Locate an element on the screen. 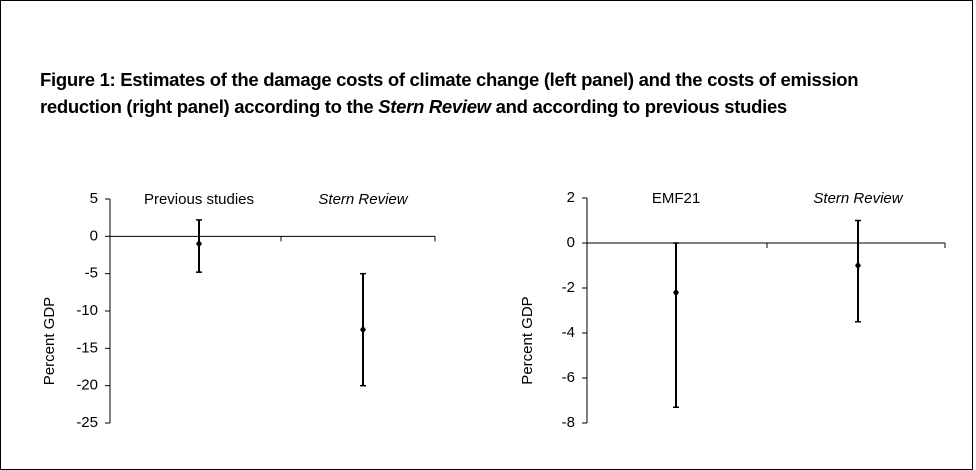 The width and height of the screenshot is (976, 470). y-tick-label: -10 is located at coordinates (87, 310).